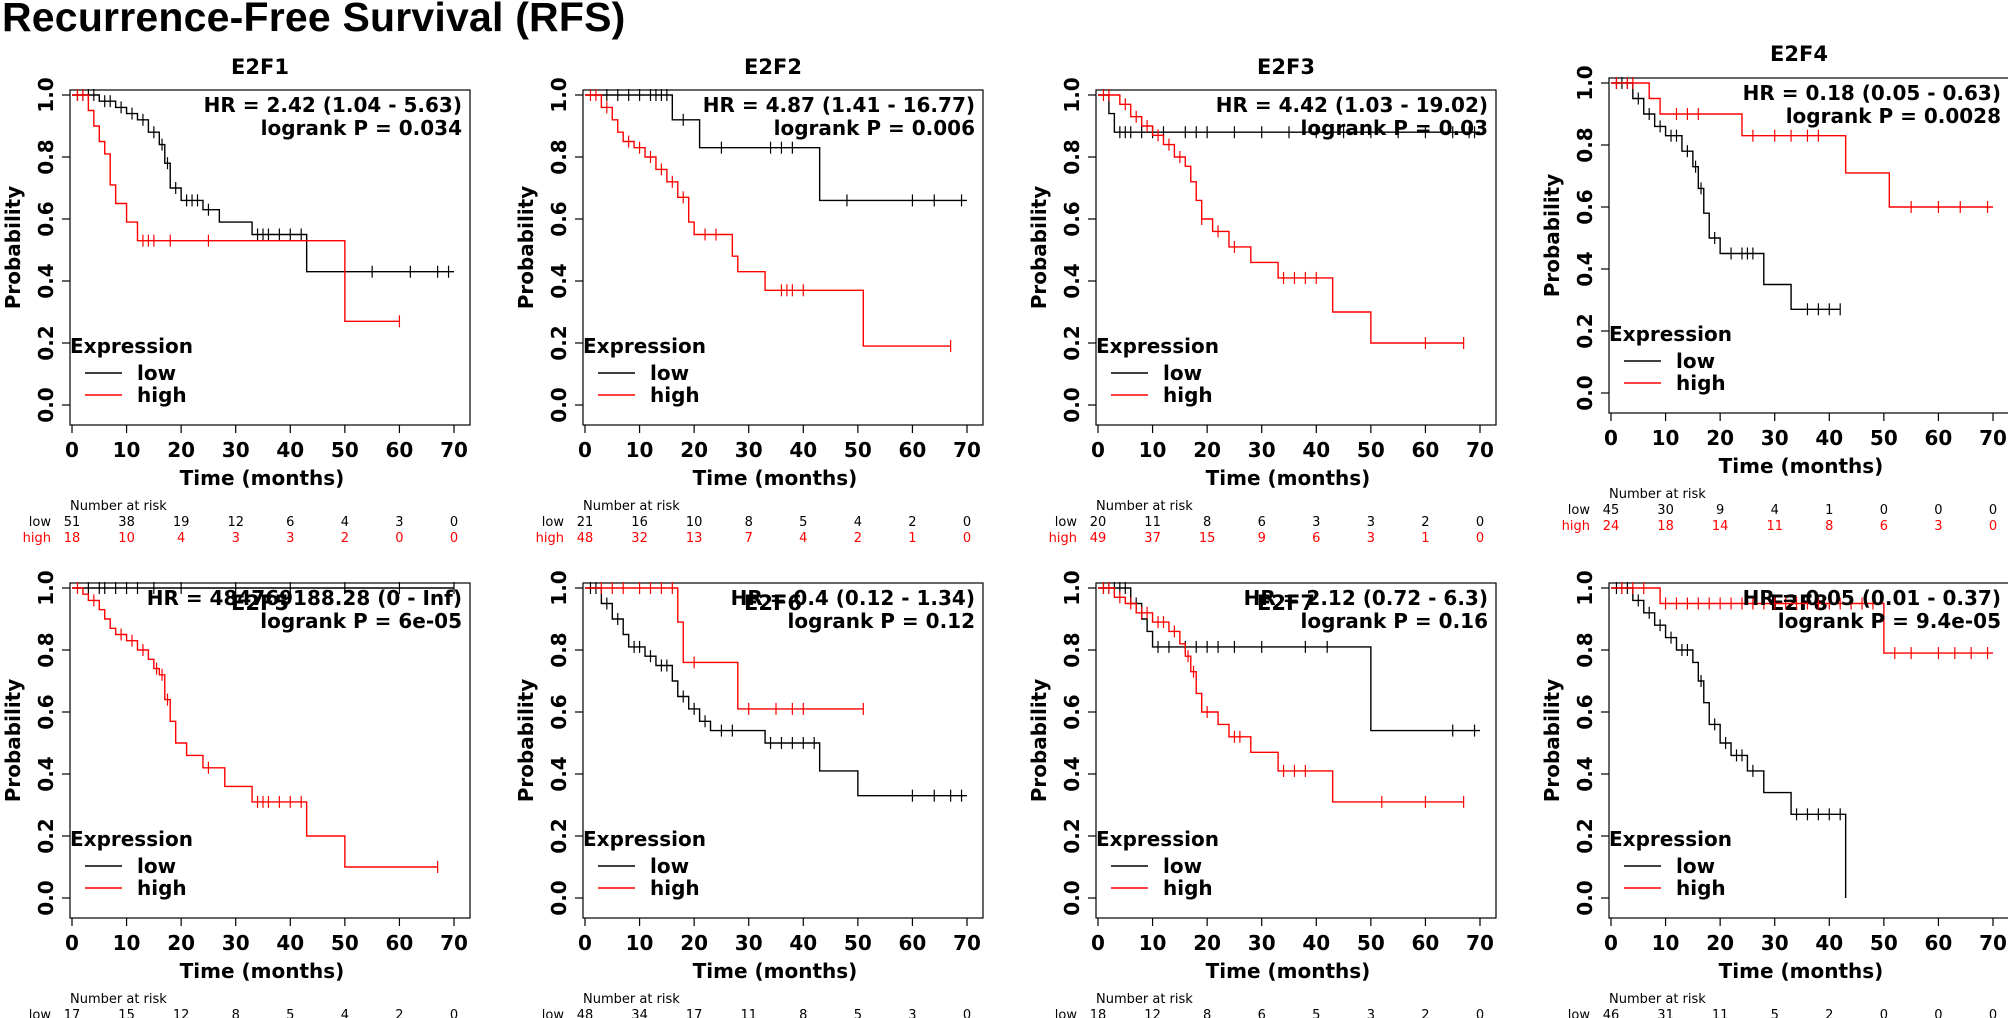  I want to click on risk-count-low: 12, so click(181, 1013).